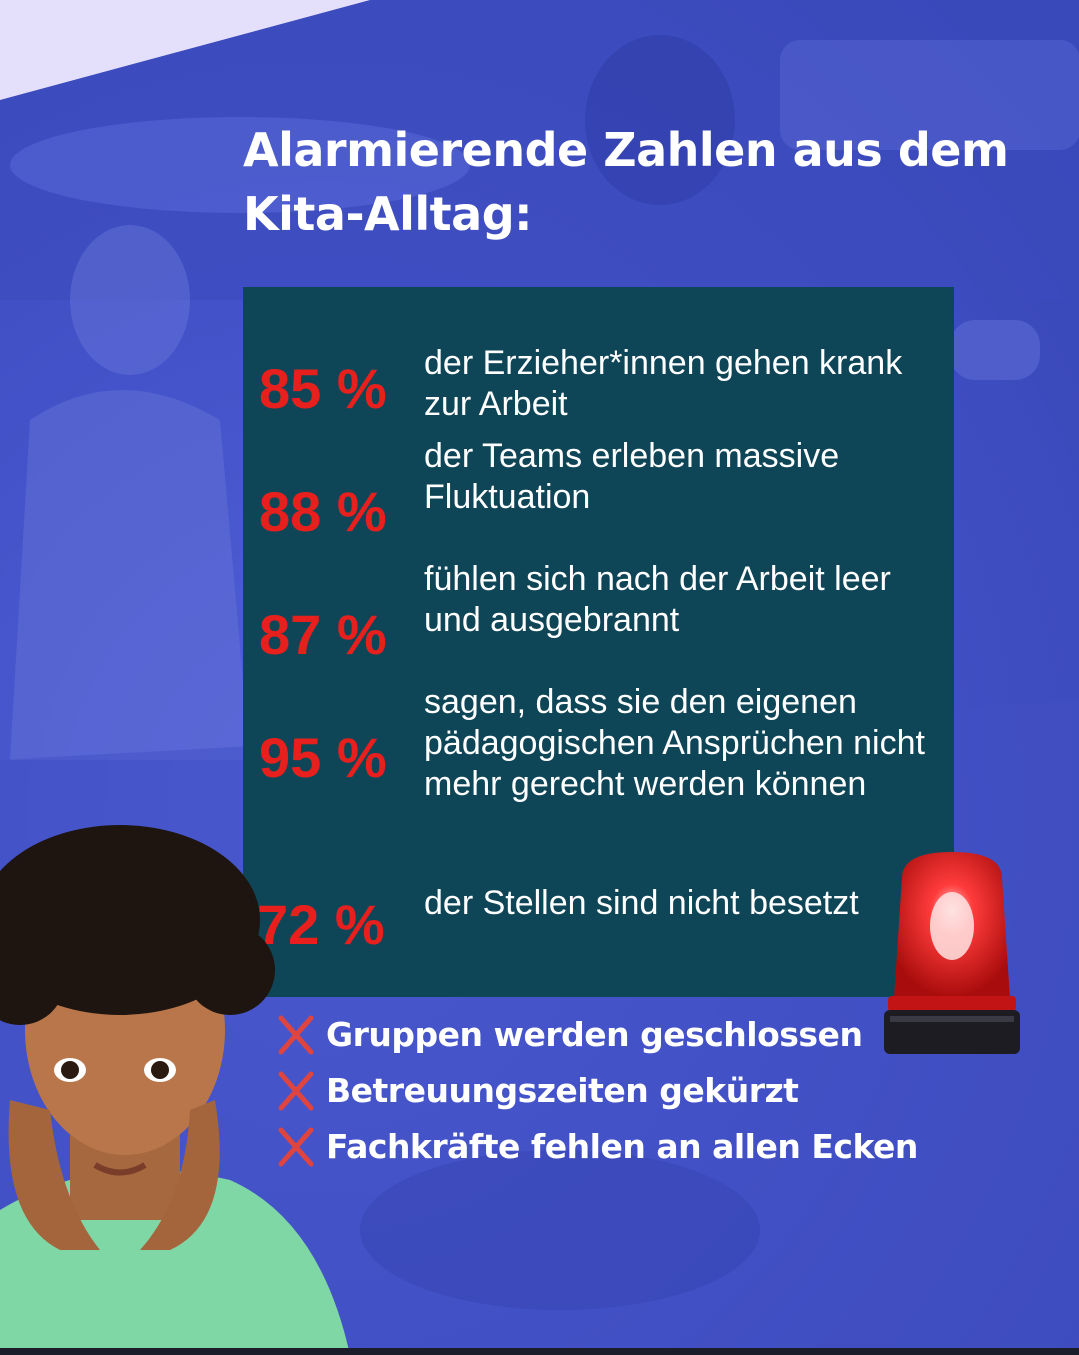 The width and height of the screenshot is (1079, 1355). I want to click on list-item: Betreuungszeiten gekürzt, so click(671, 1096).